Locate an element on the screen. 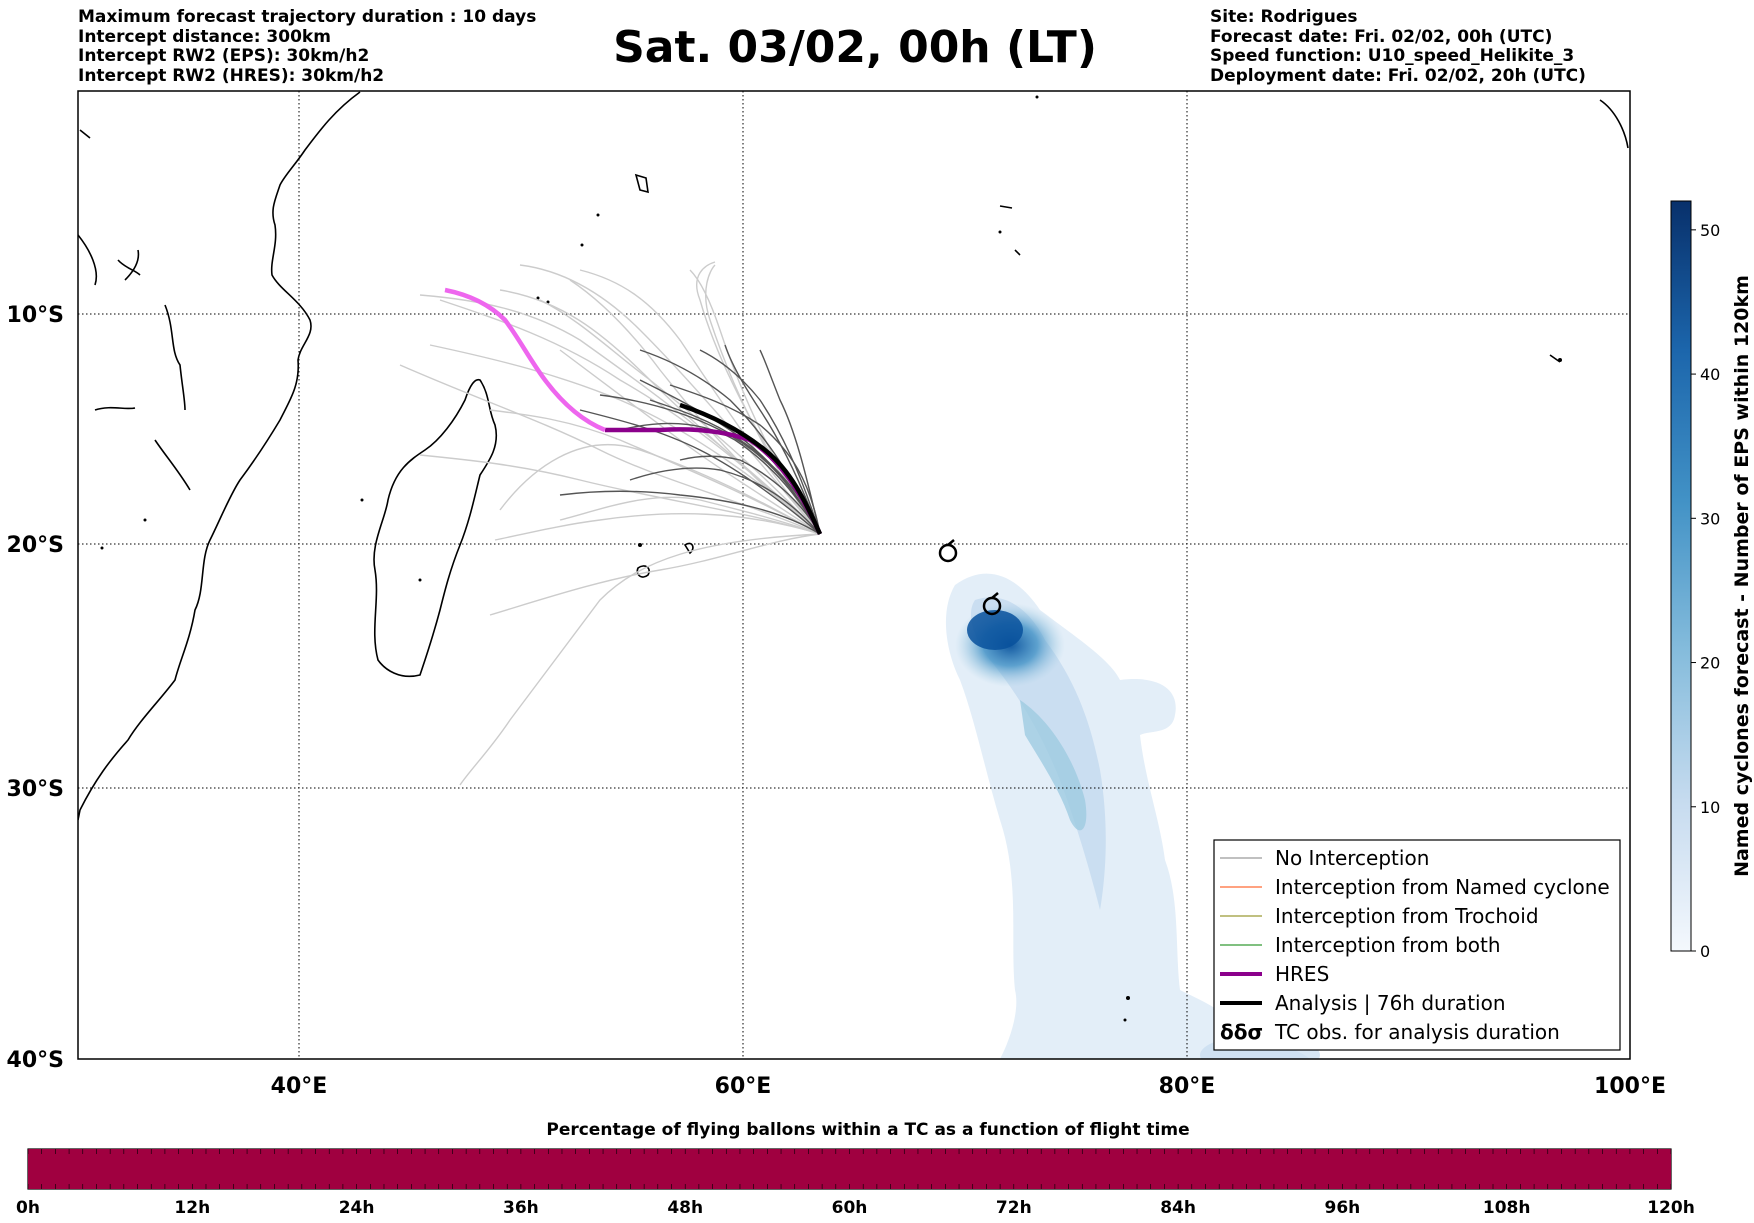 This screenshot has height=1223, width=1754. colorbar-tick-label: 30 is located at coordinates (1710, 518).